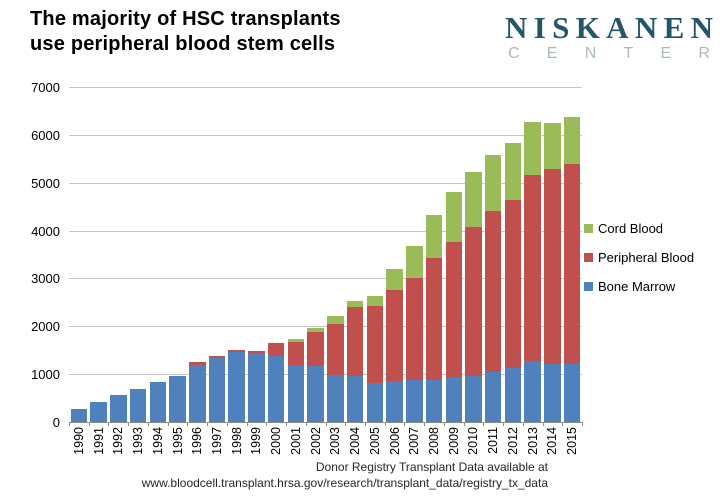 This screenshot has height=504, width=720. What do you see at coordinates (514, 53) in the screenshot?
I see `logo-subtitle-letter-0: C` at bounding box center [514, 53].